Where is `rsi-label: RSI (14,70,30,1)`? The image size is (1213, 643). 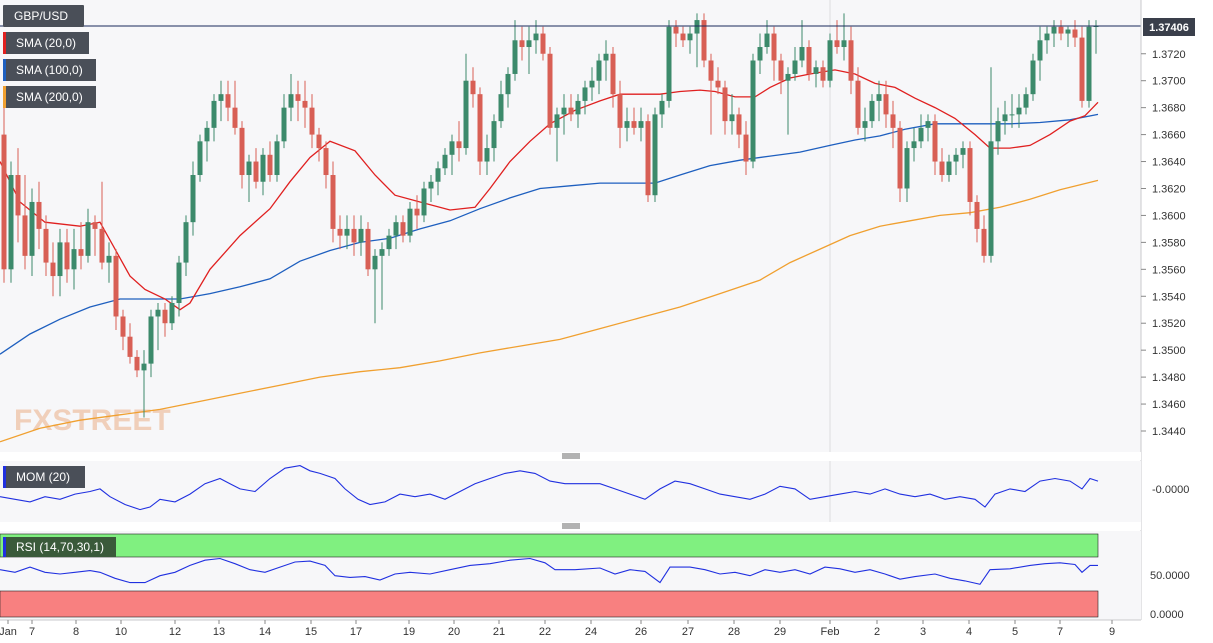
rsi-label: RSI (14,70,30,1) is located at coordinates (59, 547).